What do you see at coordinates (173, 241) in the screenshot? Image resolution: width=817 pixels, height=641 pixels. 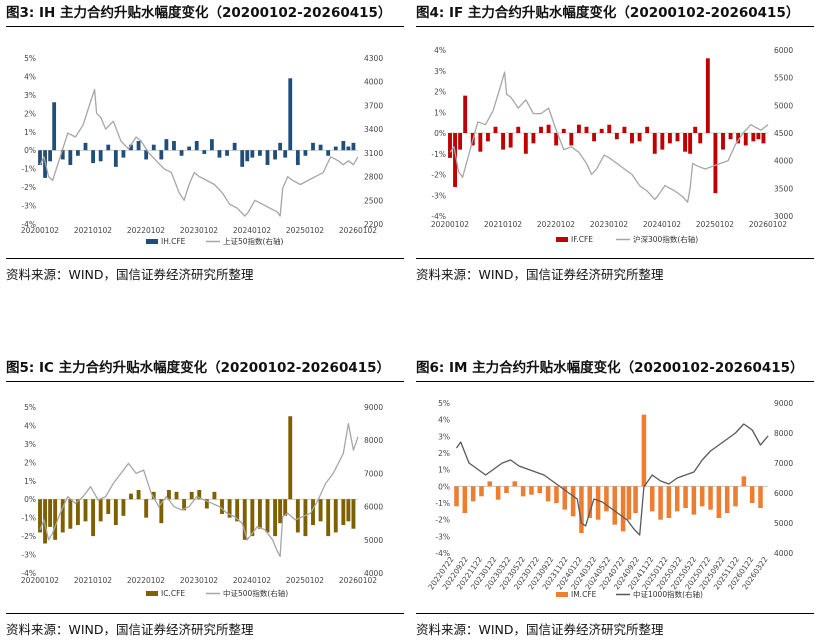 I see `legend-bar-label: IH.CFE` at bounding box center [173, 241].